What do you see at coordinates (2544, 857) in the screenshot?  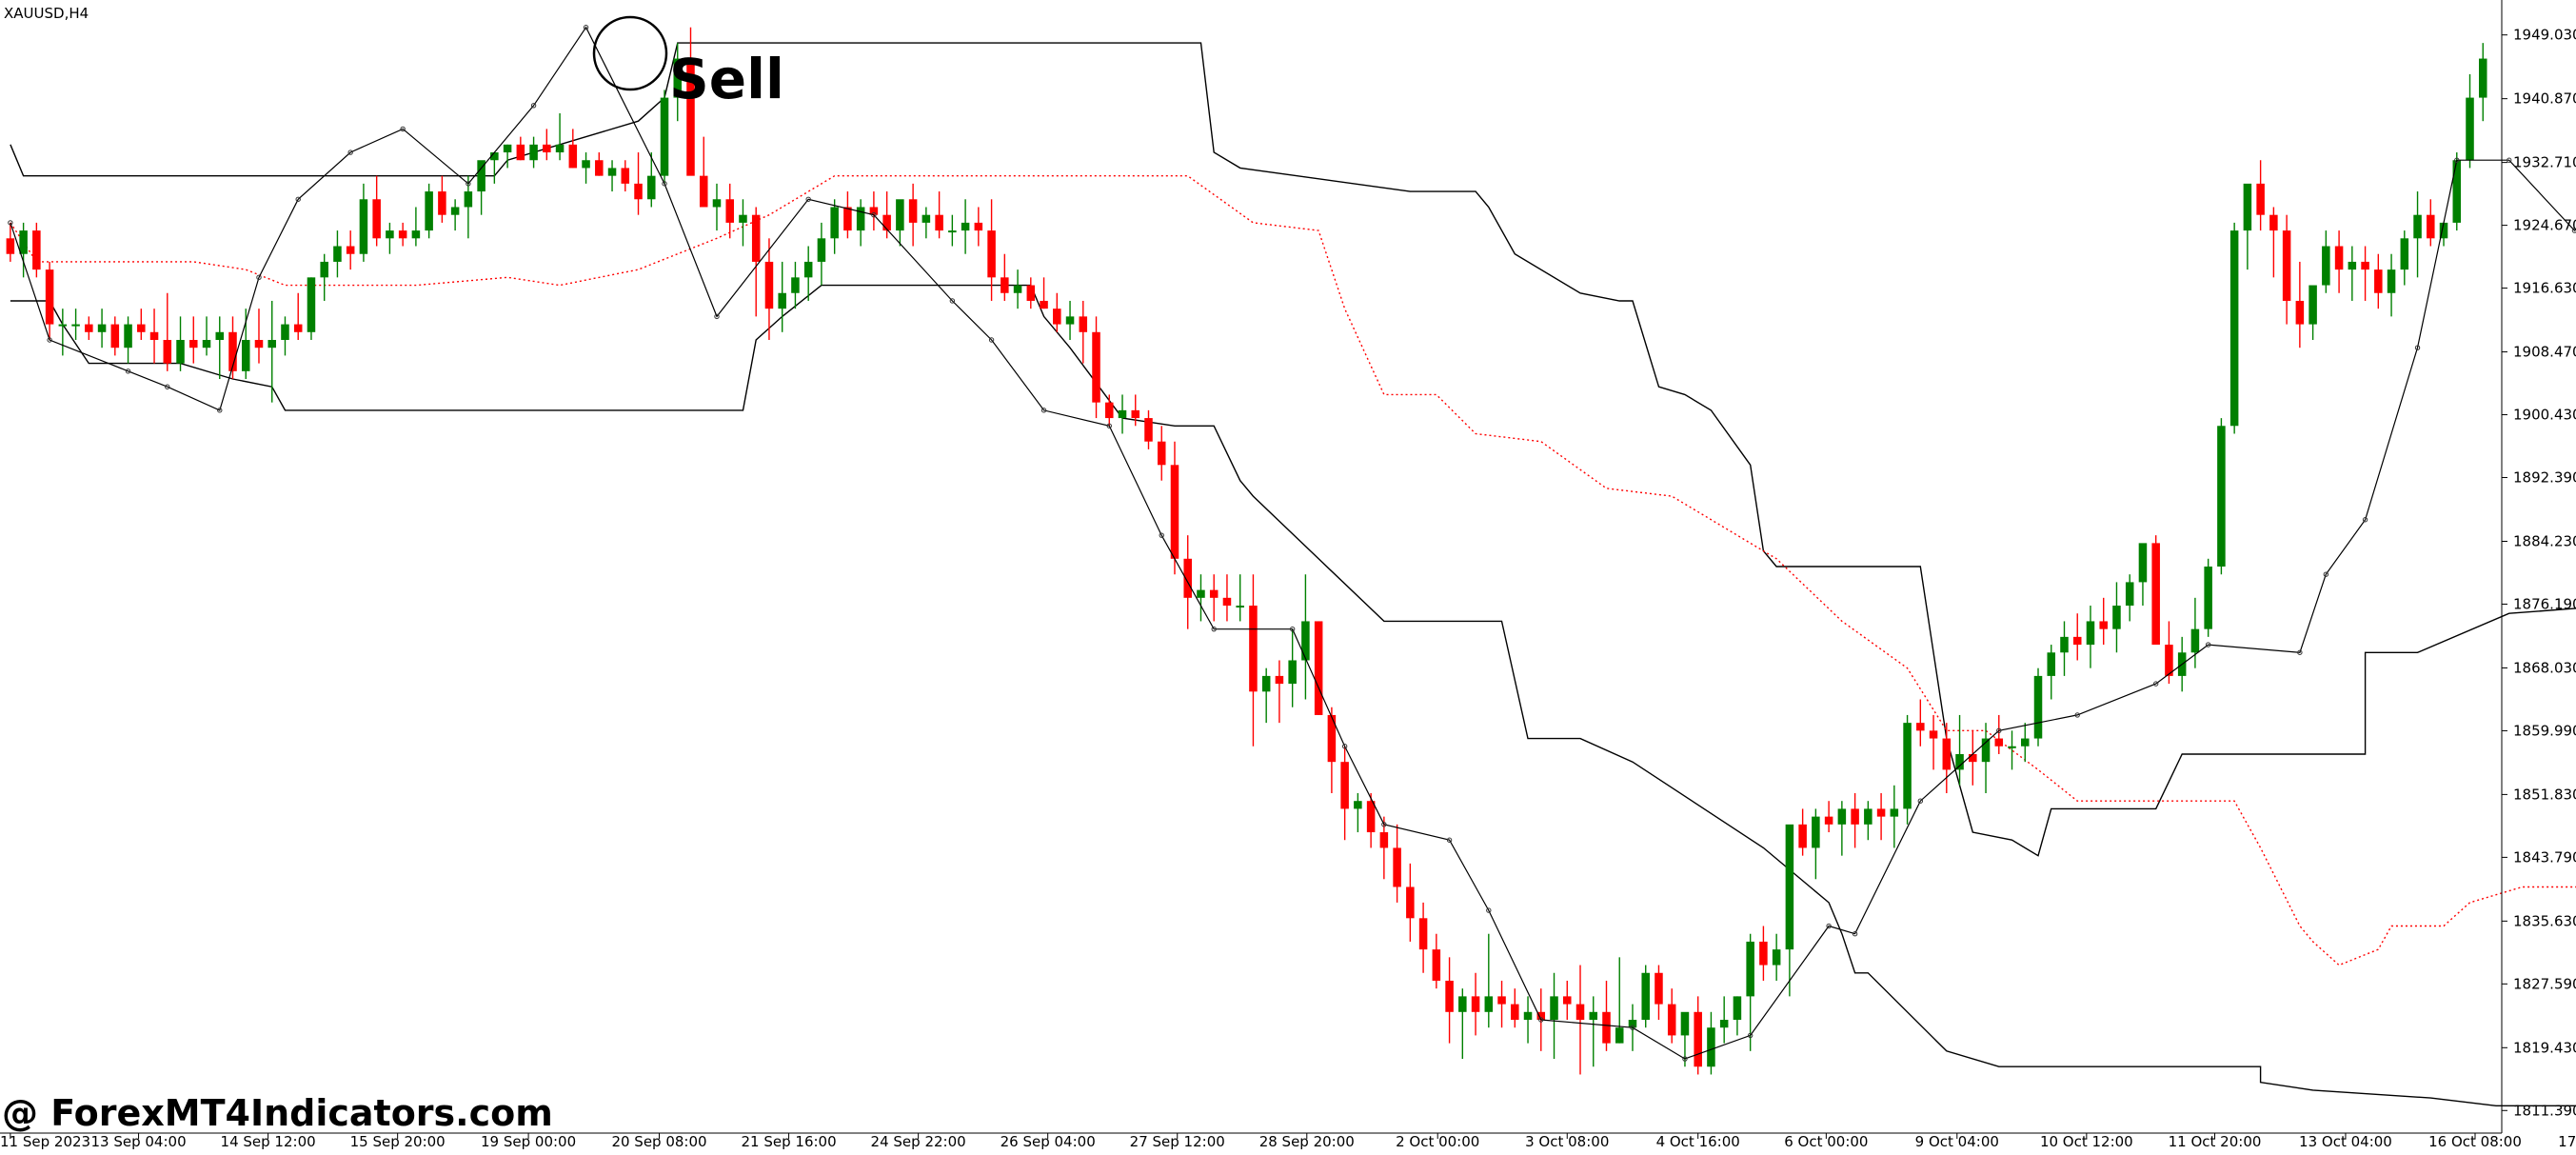 I see `price-tick-label: 1843.790` at bounding box center [2544, 857].